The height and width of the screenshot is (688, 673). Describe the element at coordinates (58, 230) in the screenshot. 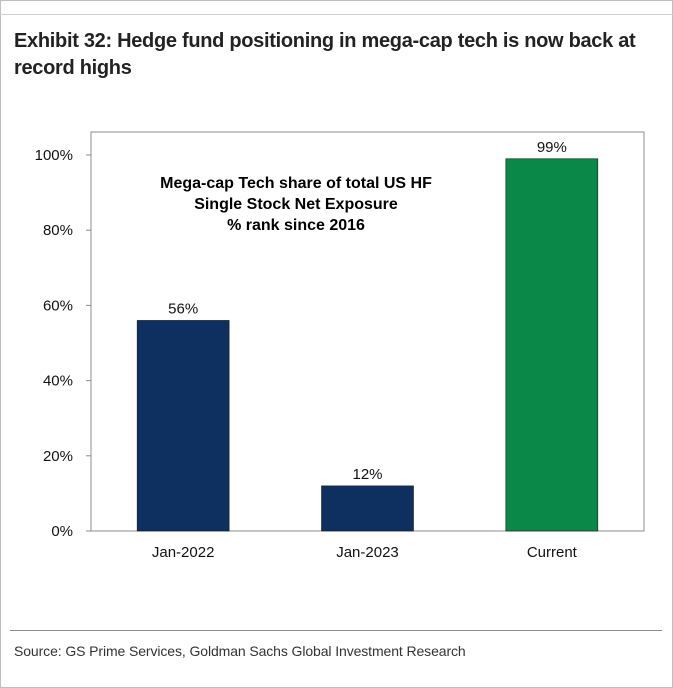

I see `y-tick-label: 80%` at that location.